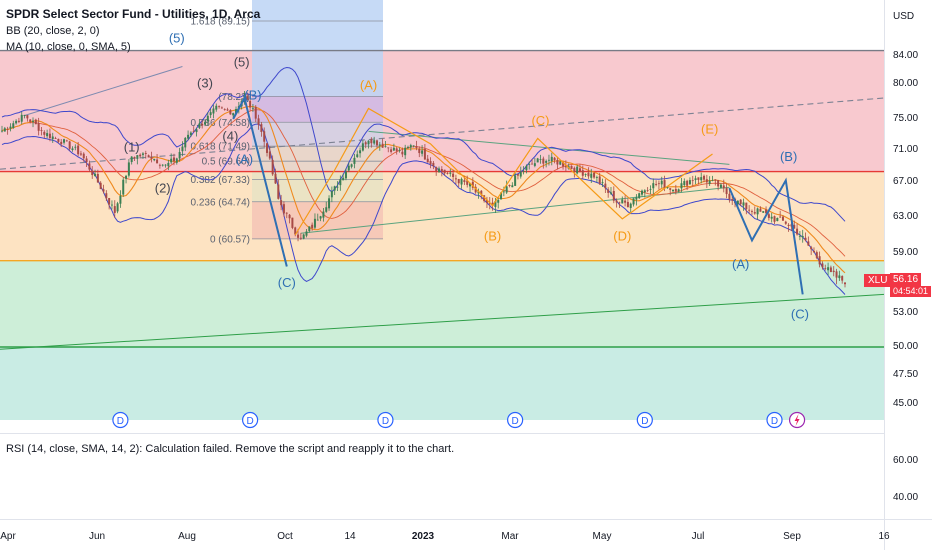 Image resolution: width=932 pixels, height=550 pixels. What do you see at coordinates (906, 55) in the screenshot?
I see `price-tick-label: 84.00` at bounding box center [906, 55].